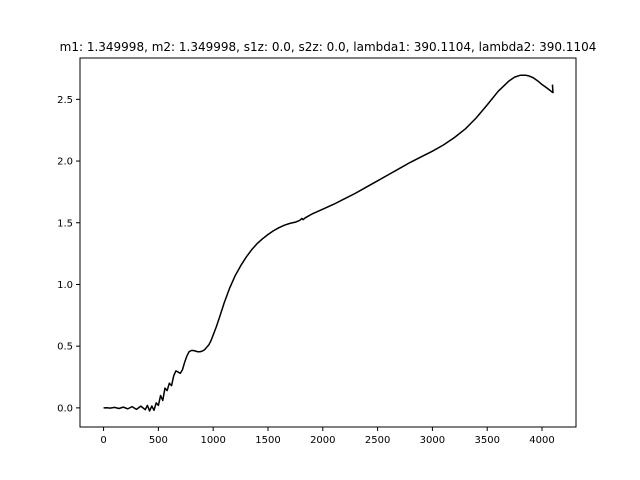 Image resolution: width=640 pixels, height=480 pixels. I want to click on y-tick-label: 0.0, so click(65, 408).